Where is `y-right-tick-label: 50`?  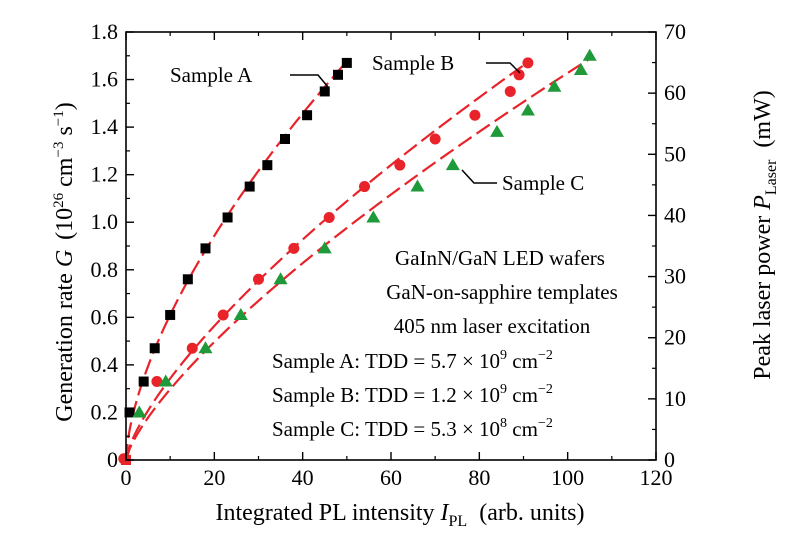 y-right-tick-label: 50 is located at coordinates (675, 153).